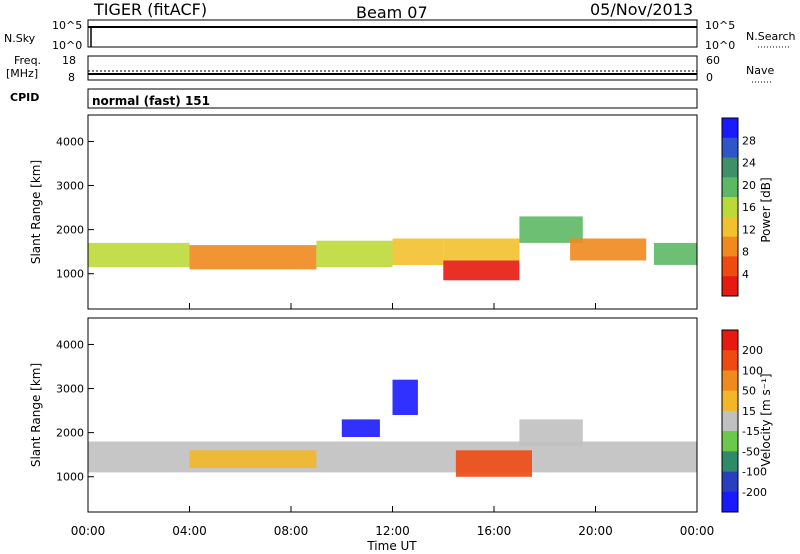 The height and width of the screenshot is (554, 800). Describe the element at coordinates (744, 421) in the screenshot. I see `velocity-colorbar: -200 -100 -50 -15 15 50 100 200` at that location.